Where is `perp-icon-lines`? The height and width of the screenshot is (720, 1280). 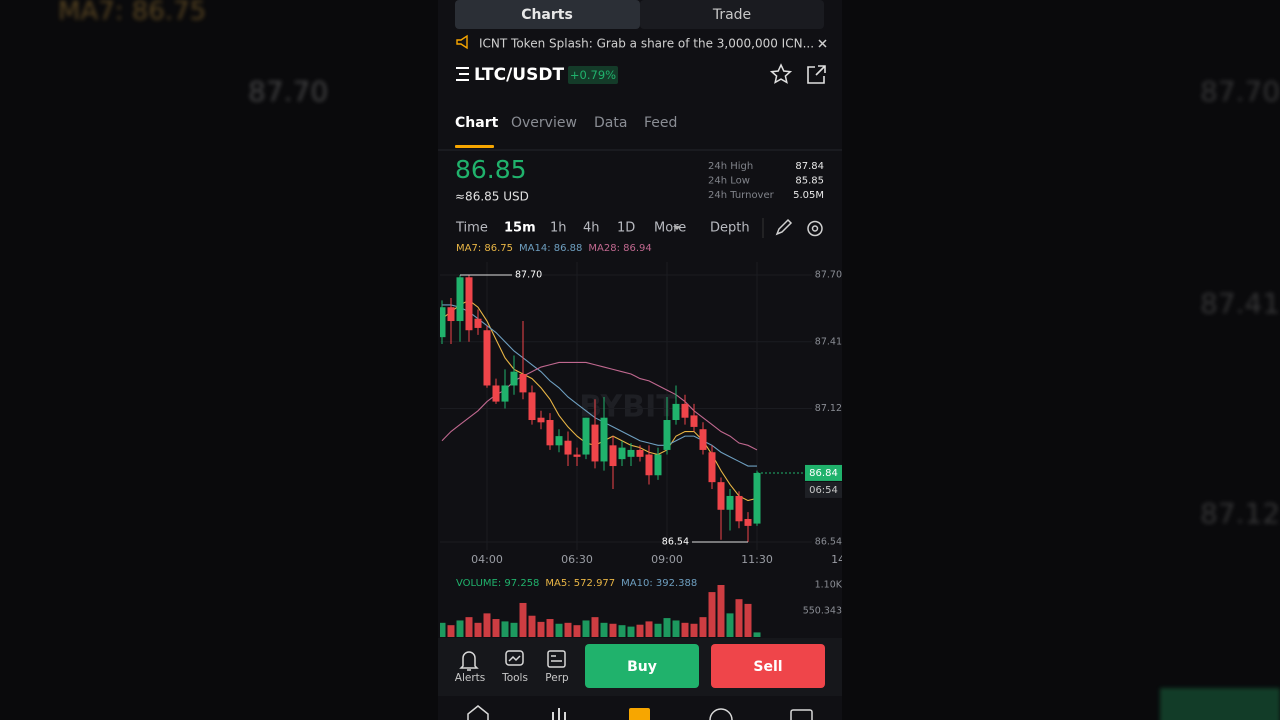 perp-icon-lines is located at coordinates (556, 658).